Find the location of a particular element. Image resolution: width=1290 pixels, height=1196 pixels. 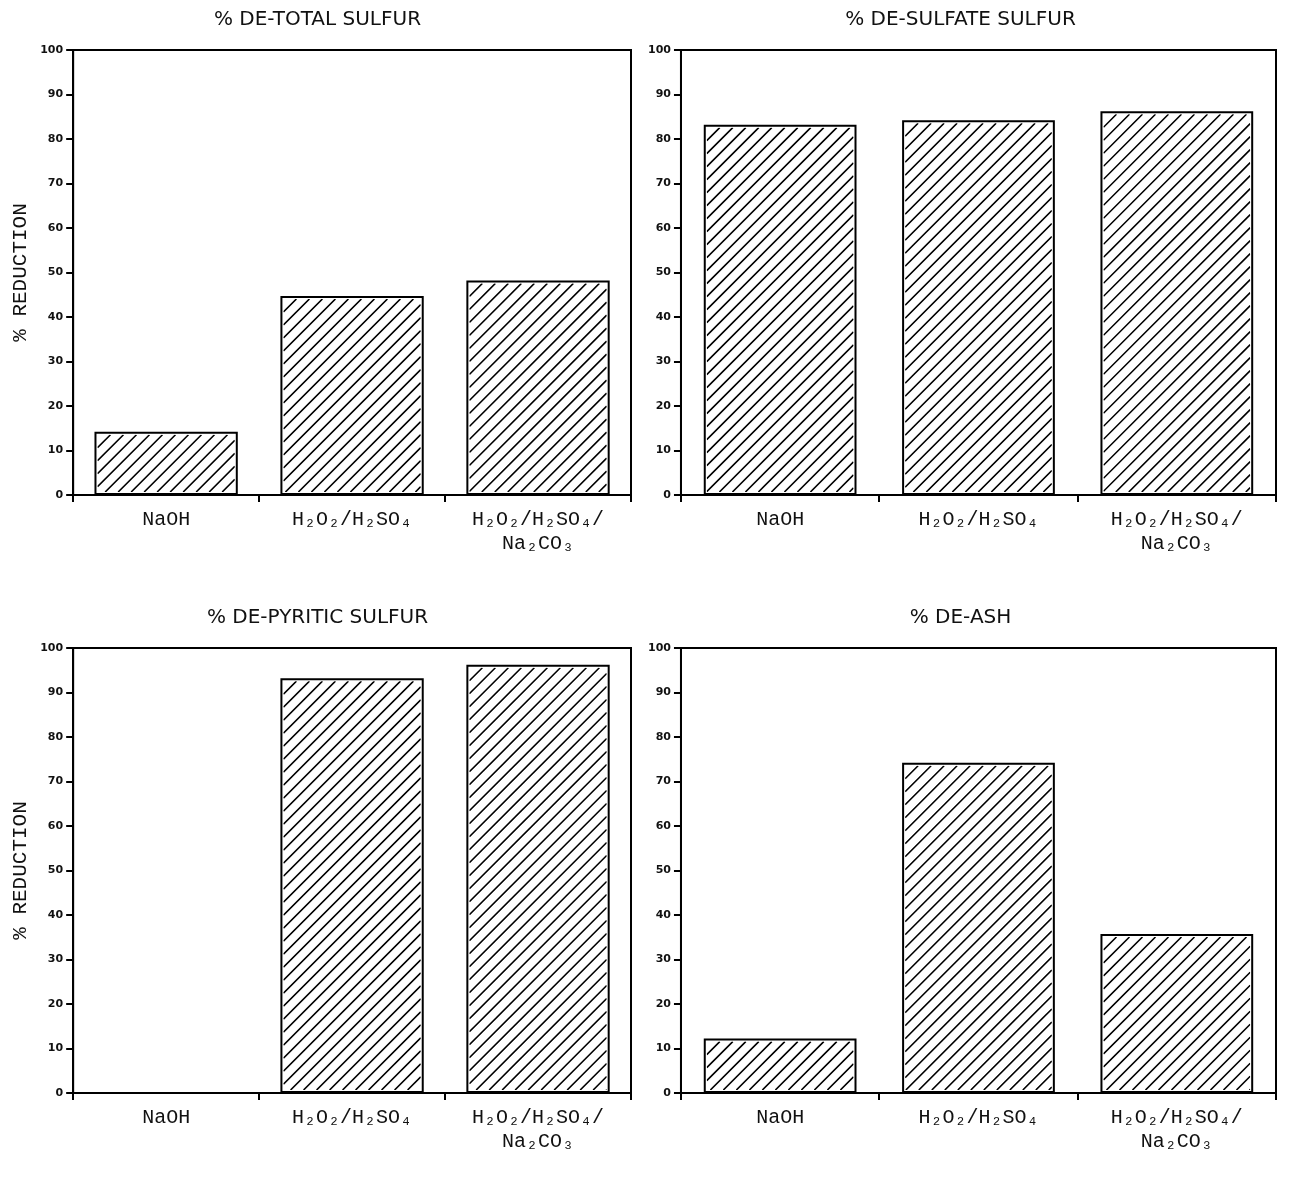

chart-title: % DE-SULFATE SULFUR is located at coordinates (960, 18).